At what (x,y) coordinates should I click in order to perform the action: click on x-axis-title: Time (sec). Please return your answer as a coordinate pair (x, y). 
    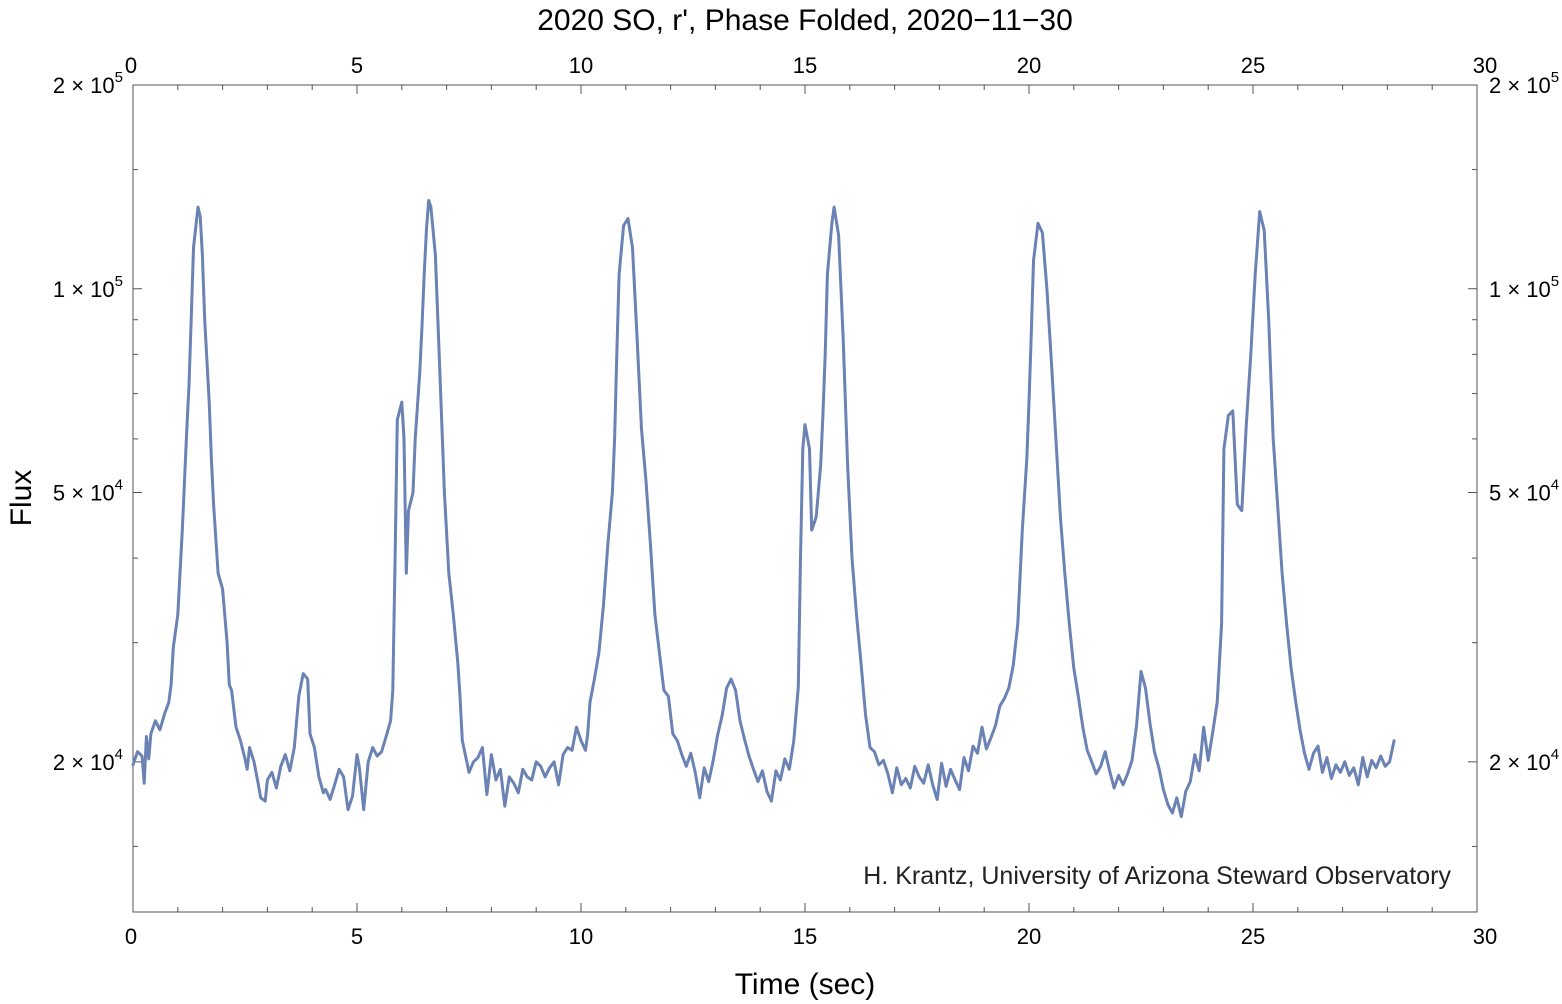
    Looking at the image, I should click on (805, 984).